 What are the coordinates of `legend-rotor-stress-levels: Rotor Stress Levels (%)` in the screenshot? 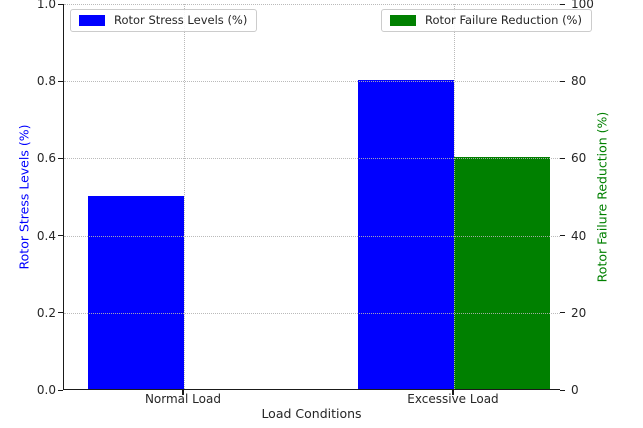 It's located at (164, 20).